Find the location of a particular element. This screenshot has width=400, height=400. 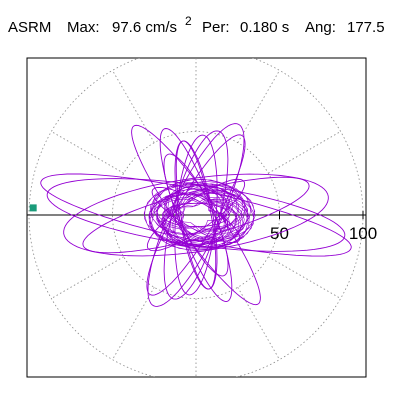

orbit-core-scribble is located at coordinates (199, 215).